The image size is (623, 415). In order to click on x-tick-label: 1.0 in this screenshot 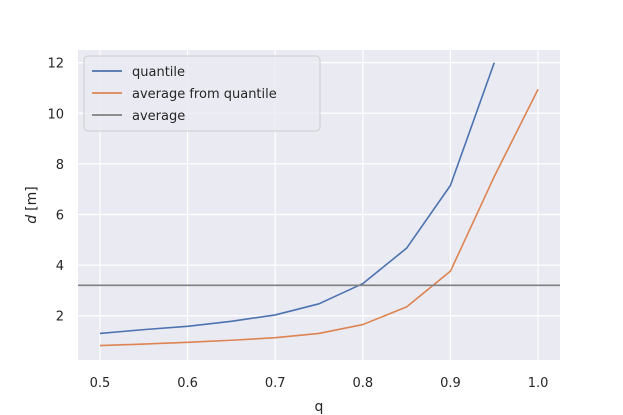, I will do `click(538, 383)`.